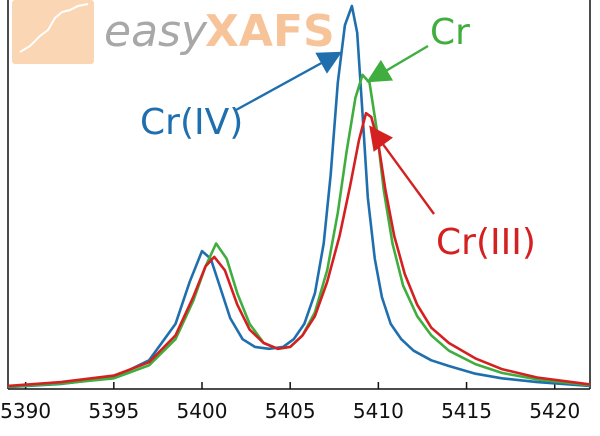  I want to click on logo-wave-icon, so click(54, 28).